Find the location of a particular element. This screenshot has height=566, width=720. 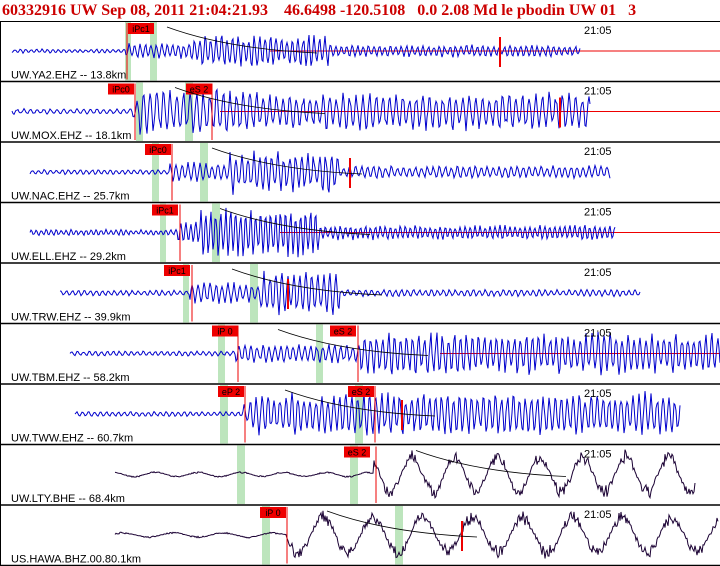

pick-label-text: eP 2 is located at coordinates (231, 392).